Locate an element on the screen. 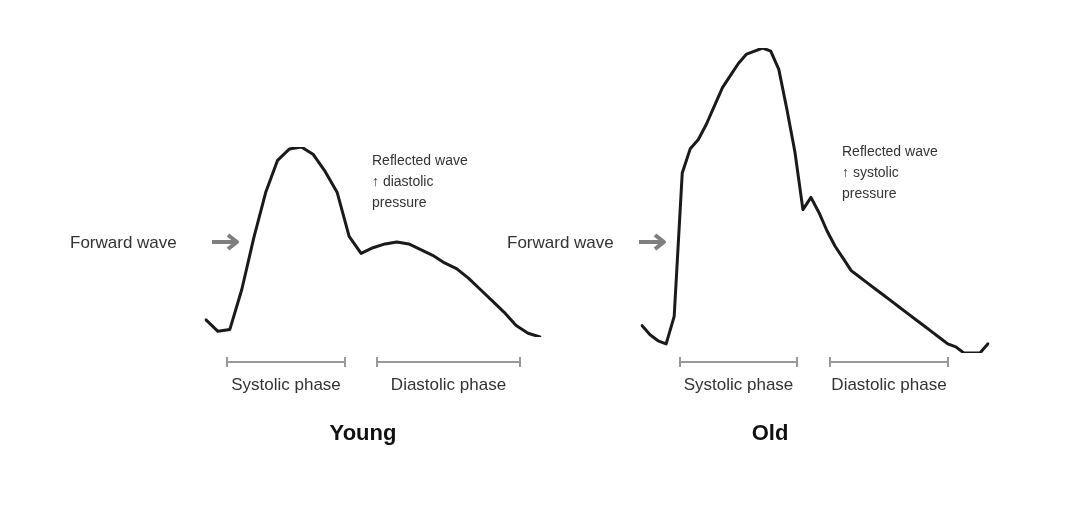 The width and height of the screenshot is (1065, 531). annotation: Reflected wave ↑ systolic pressure is located at coordinates (890, 172).